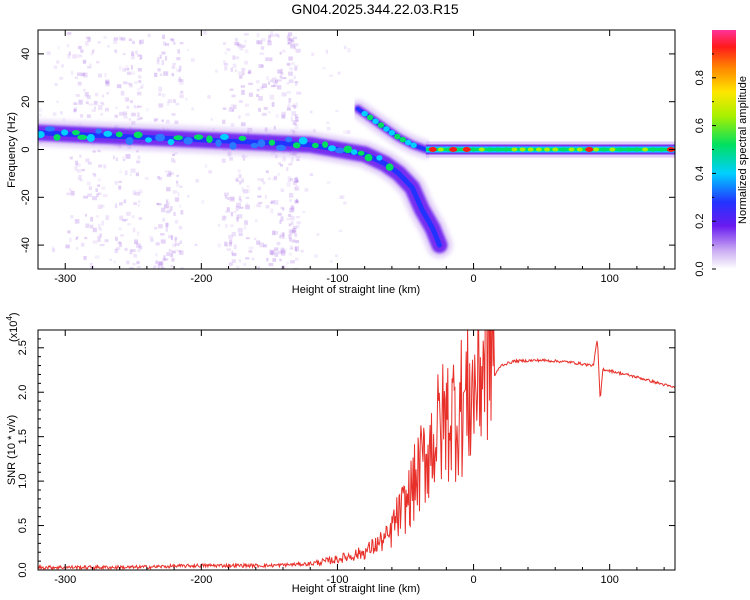  I want to click on x-tick-label: 0, so click(473, 580).